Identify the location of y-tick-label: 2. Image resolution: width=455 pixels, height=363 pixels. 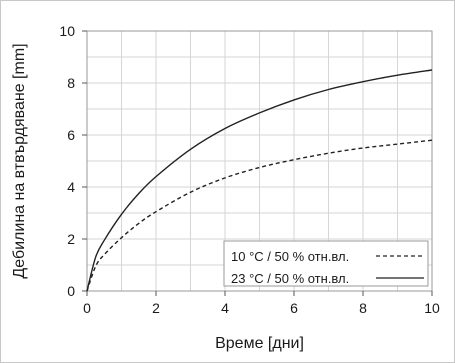
(71, 239).